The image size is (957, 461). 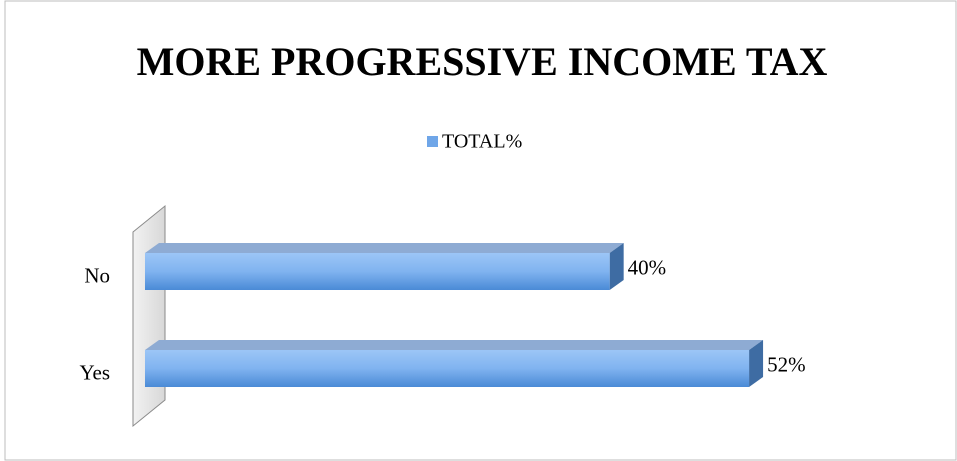 I want to click on data-label: 40%, so click(x=647, y=267).